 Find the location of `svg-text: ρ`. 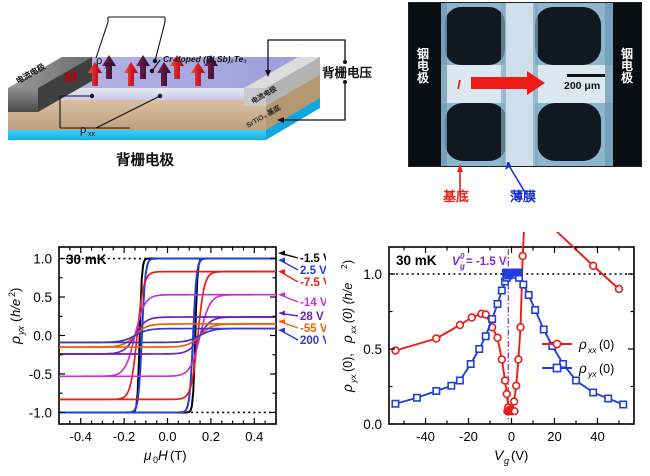

svg-text: ρ is located at coordinates (15, 340).